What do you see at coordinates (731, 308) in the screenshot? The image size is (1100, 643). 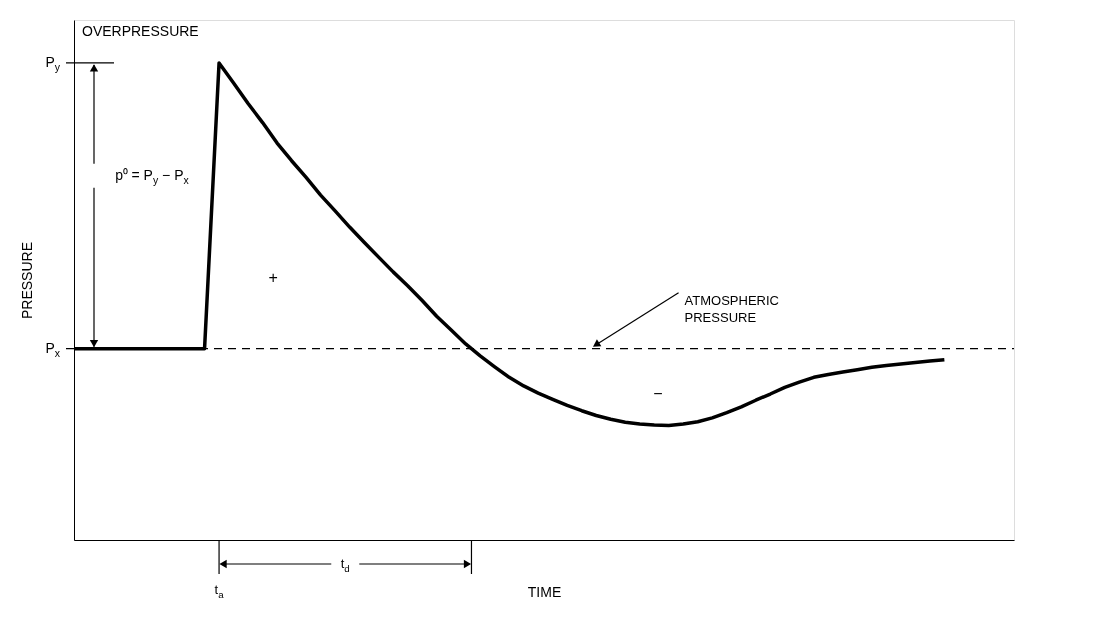 I see `ref-line-label: ATMOSPHERIC PRESSURE` at bounding box center [731, 308].